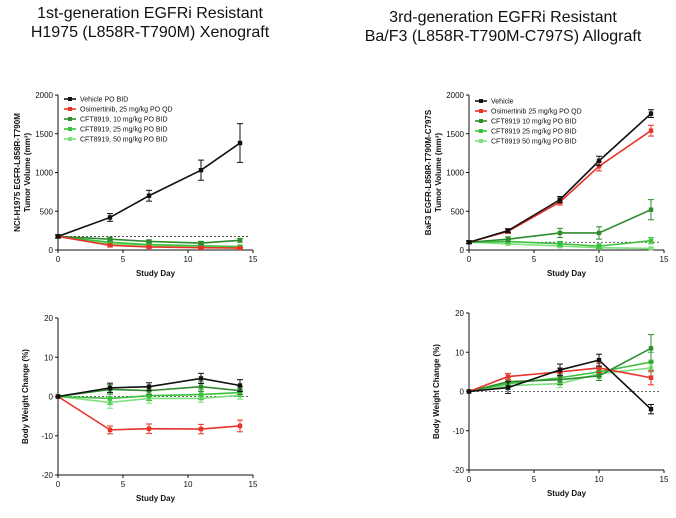 This screenshot has width=676, height=518. Describe the element at coordinates (124, 140) in the screenshot. I see `legend-label: CFT8919, 50 mg/kg PO BID` at that location.